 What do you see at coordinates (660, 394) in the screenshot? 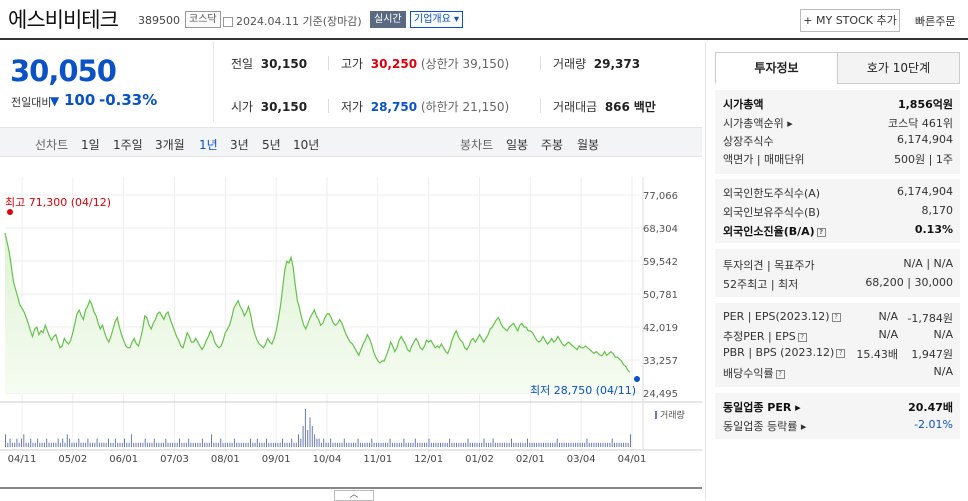
I see `y-tick-label: 24,495` at bounding box center [660, 394].